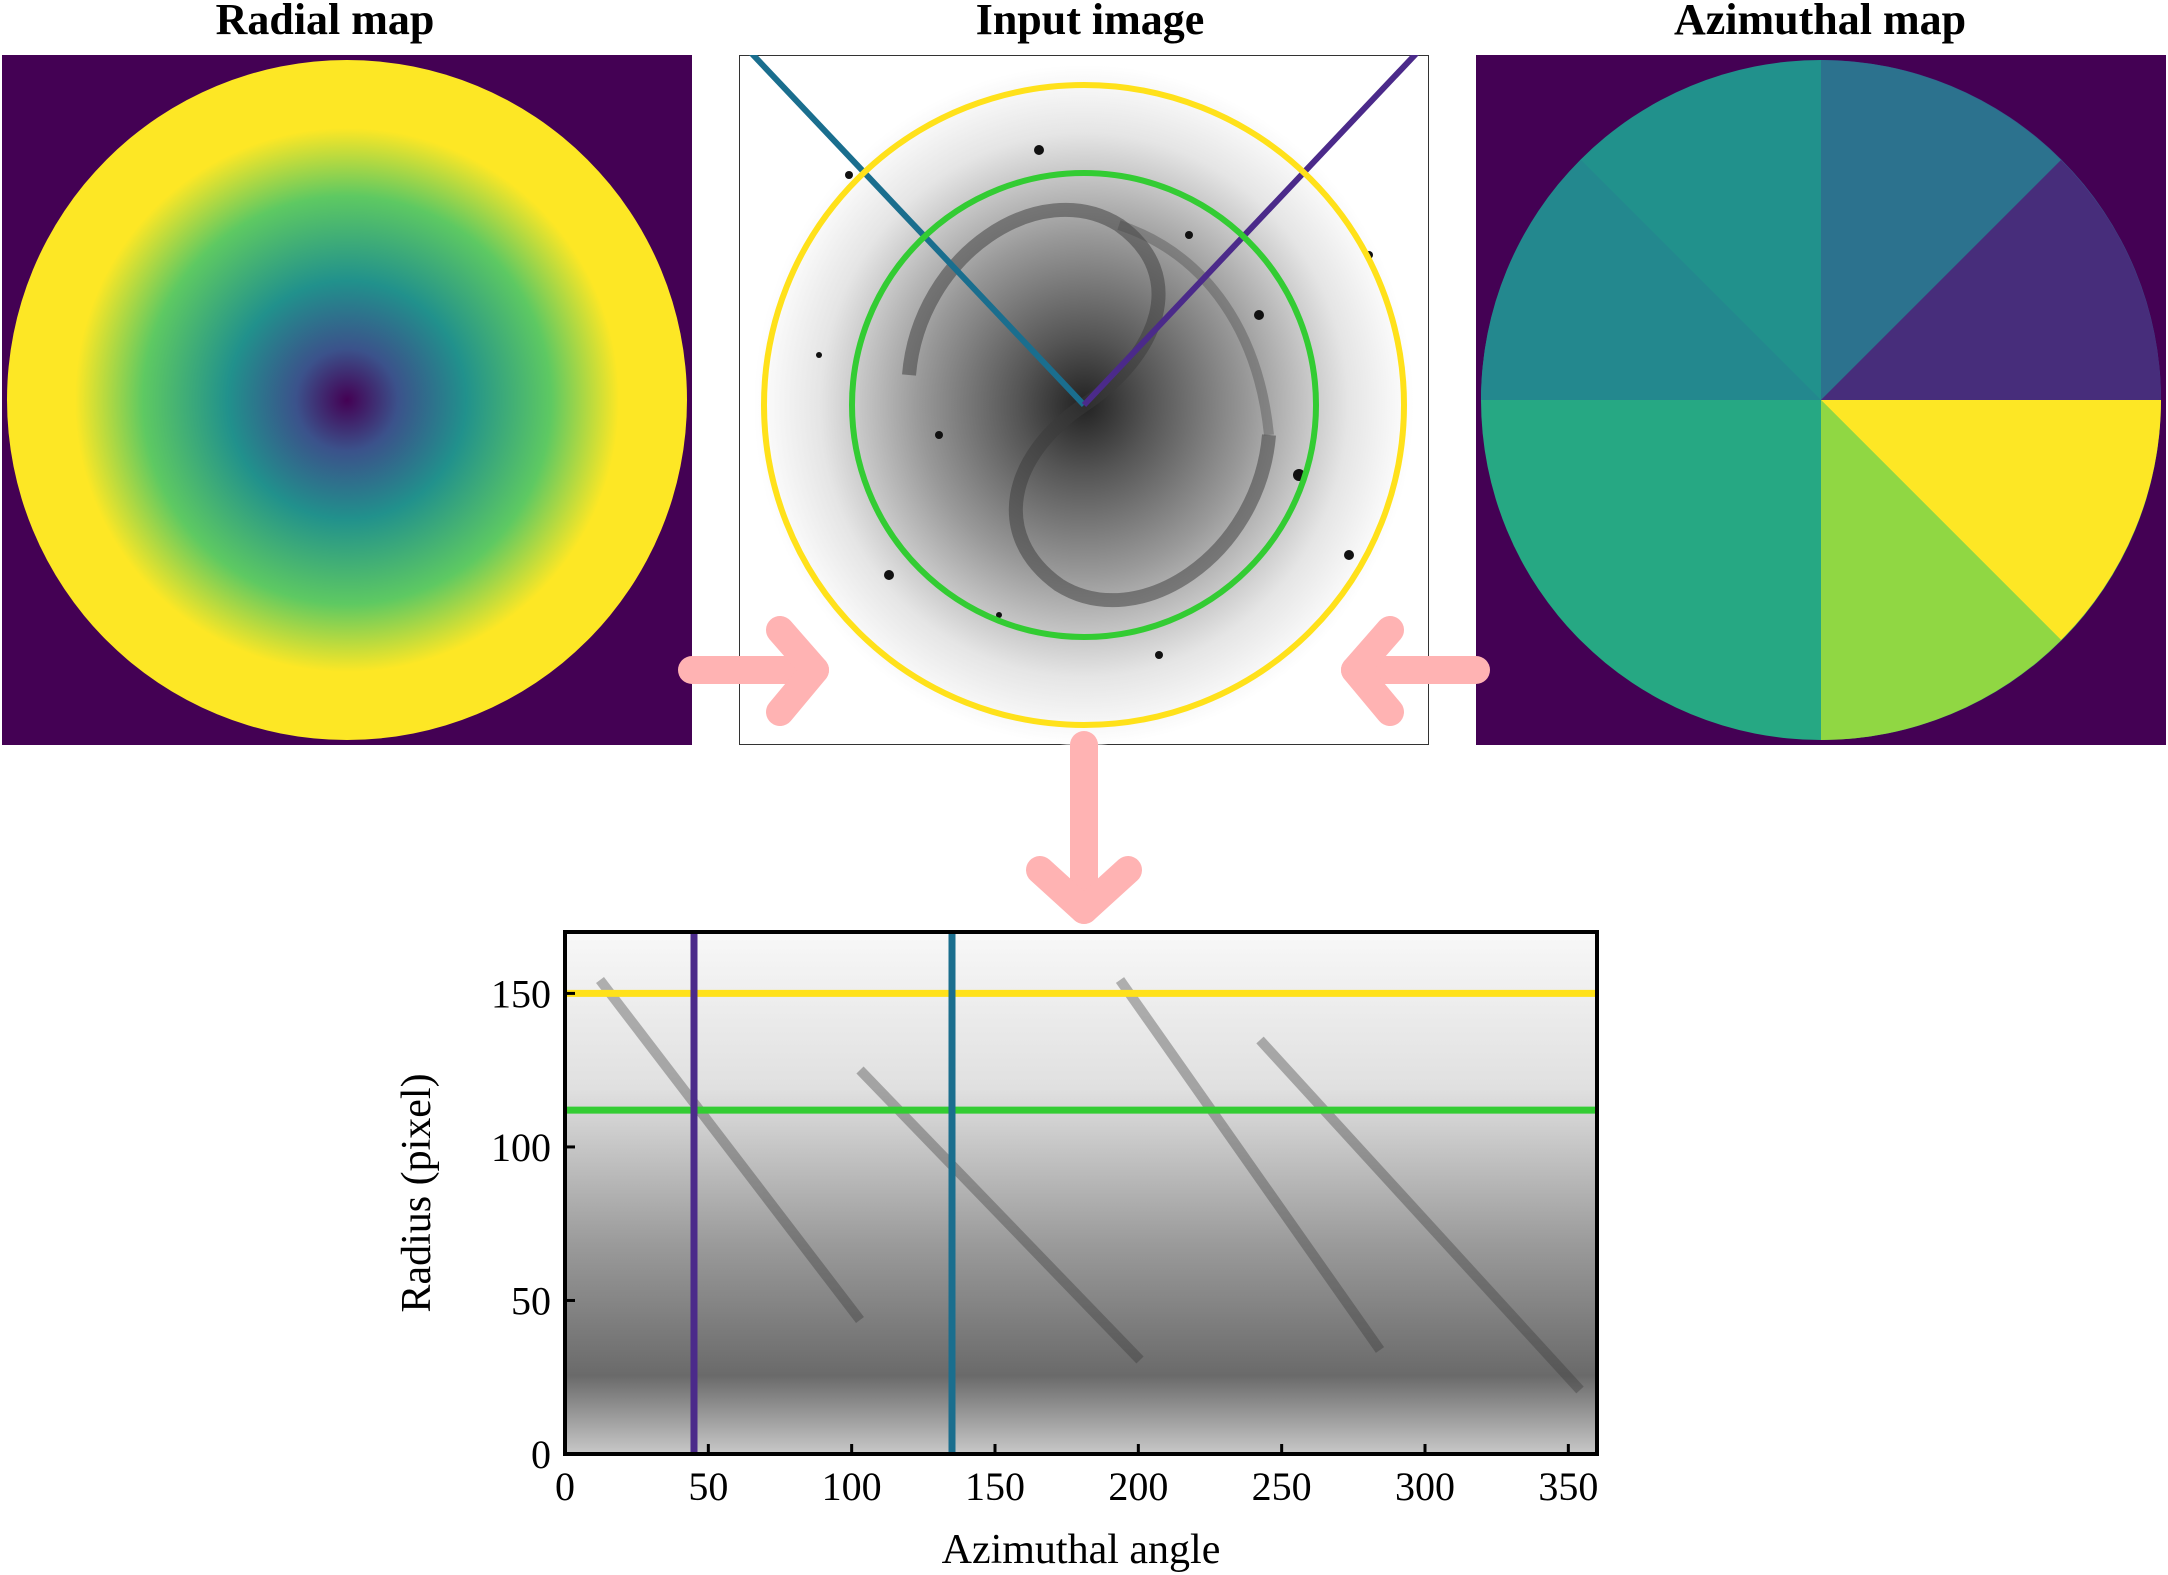 This screenshot has width=2168, height=1575. Describe the element at coordinates (521, 993) in the screenshot. I see `y-tick-label: 150` at that location.